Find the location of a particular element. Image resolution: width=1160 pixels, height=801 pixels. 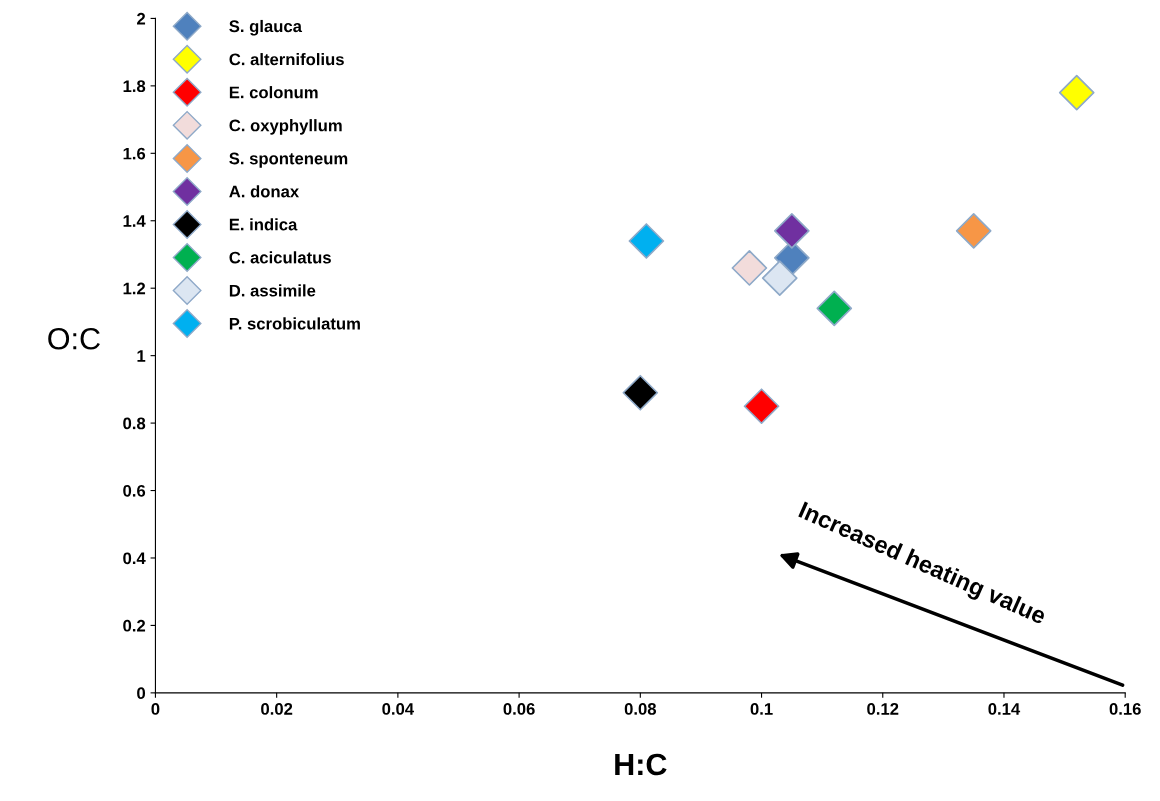

y-tick-label: 0.2 is located at coordinates (134, 625).